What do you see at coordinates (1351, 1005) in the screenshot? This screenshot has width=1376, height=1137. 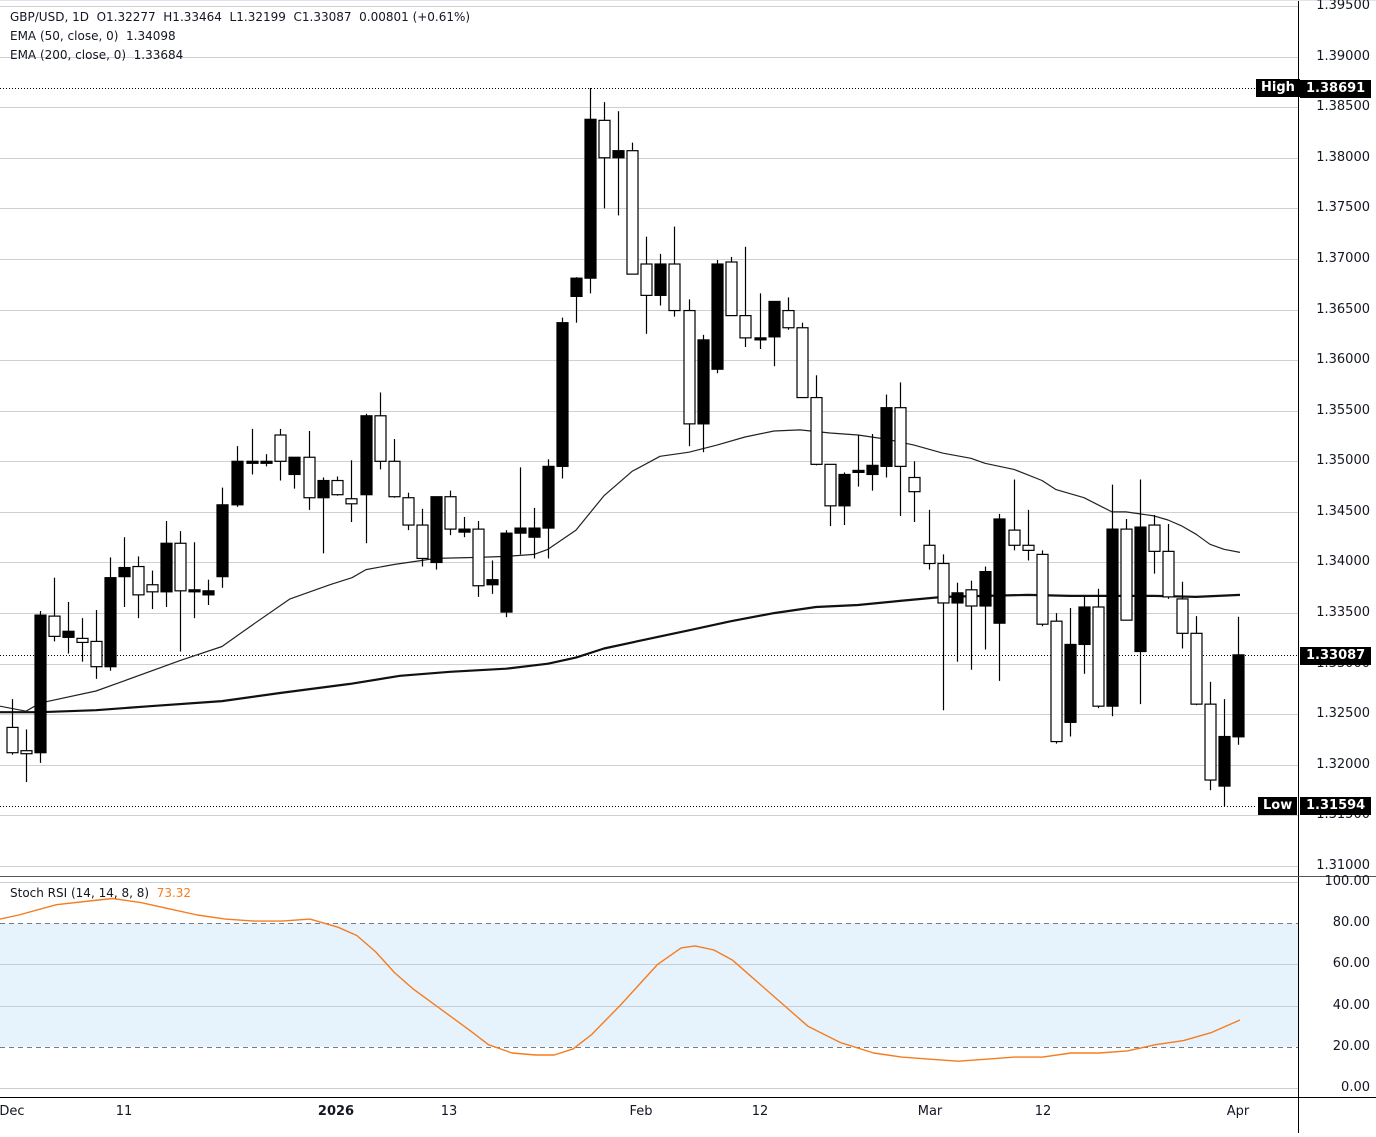 I see `rsi-tick-label: 40.00` at bounding box center [1351, 1005].